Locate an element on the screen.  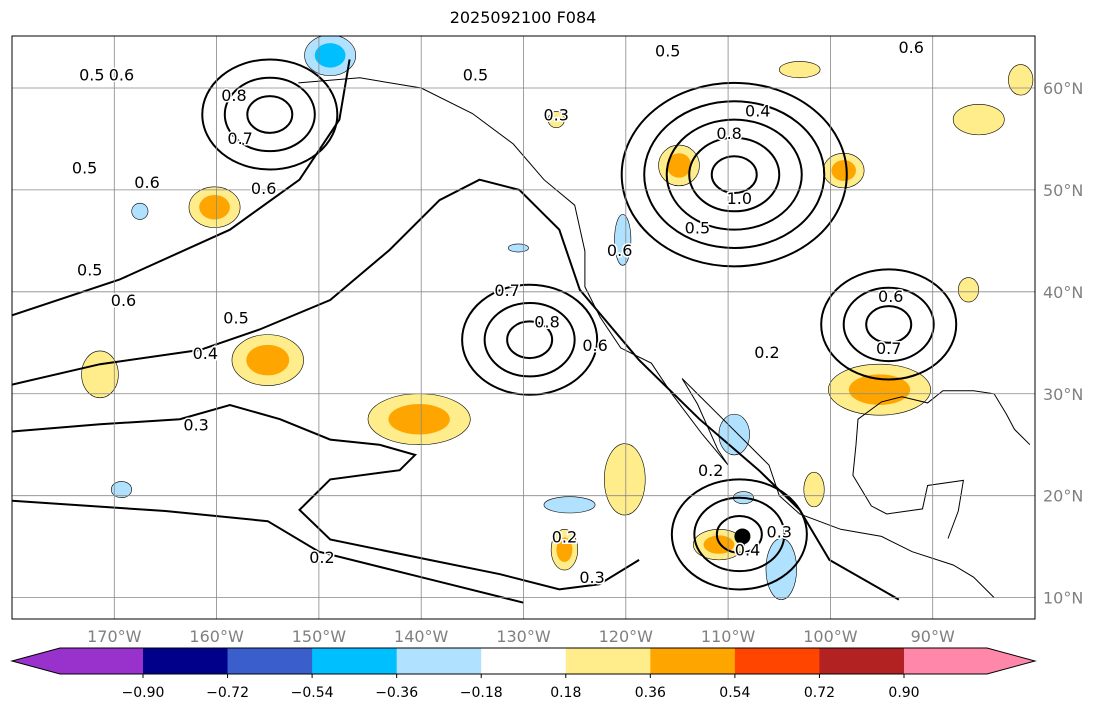
colorbar-tick-label: 0.36 is located at coordinates (650, 693).